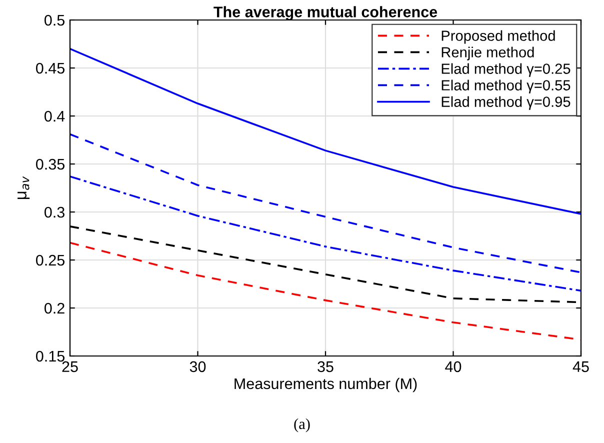 The width and height of the screenshot is (604, 443). What do you see at coordinates (506, 103) in the screenshot?
I see `legend-label: Elad method γ=0.95` at bounding box center [506, 103].